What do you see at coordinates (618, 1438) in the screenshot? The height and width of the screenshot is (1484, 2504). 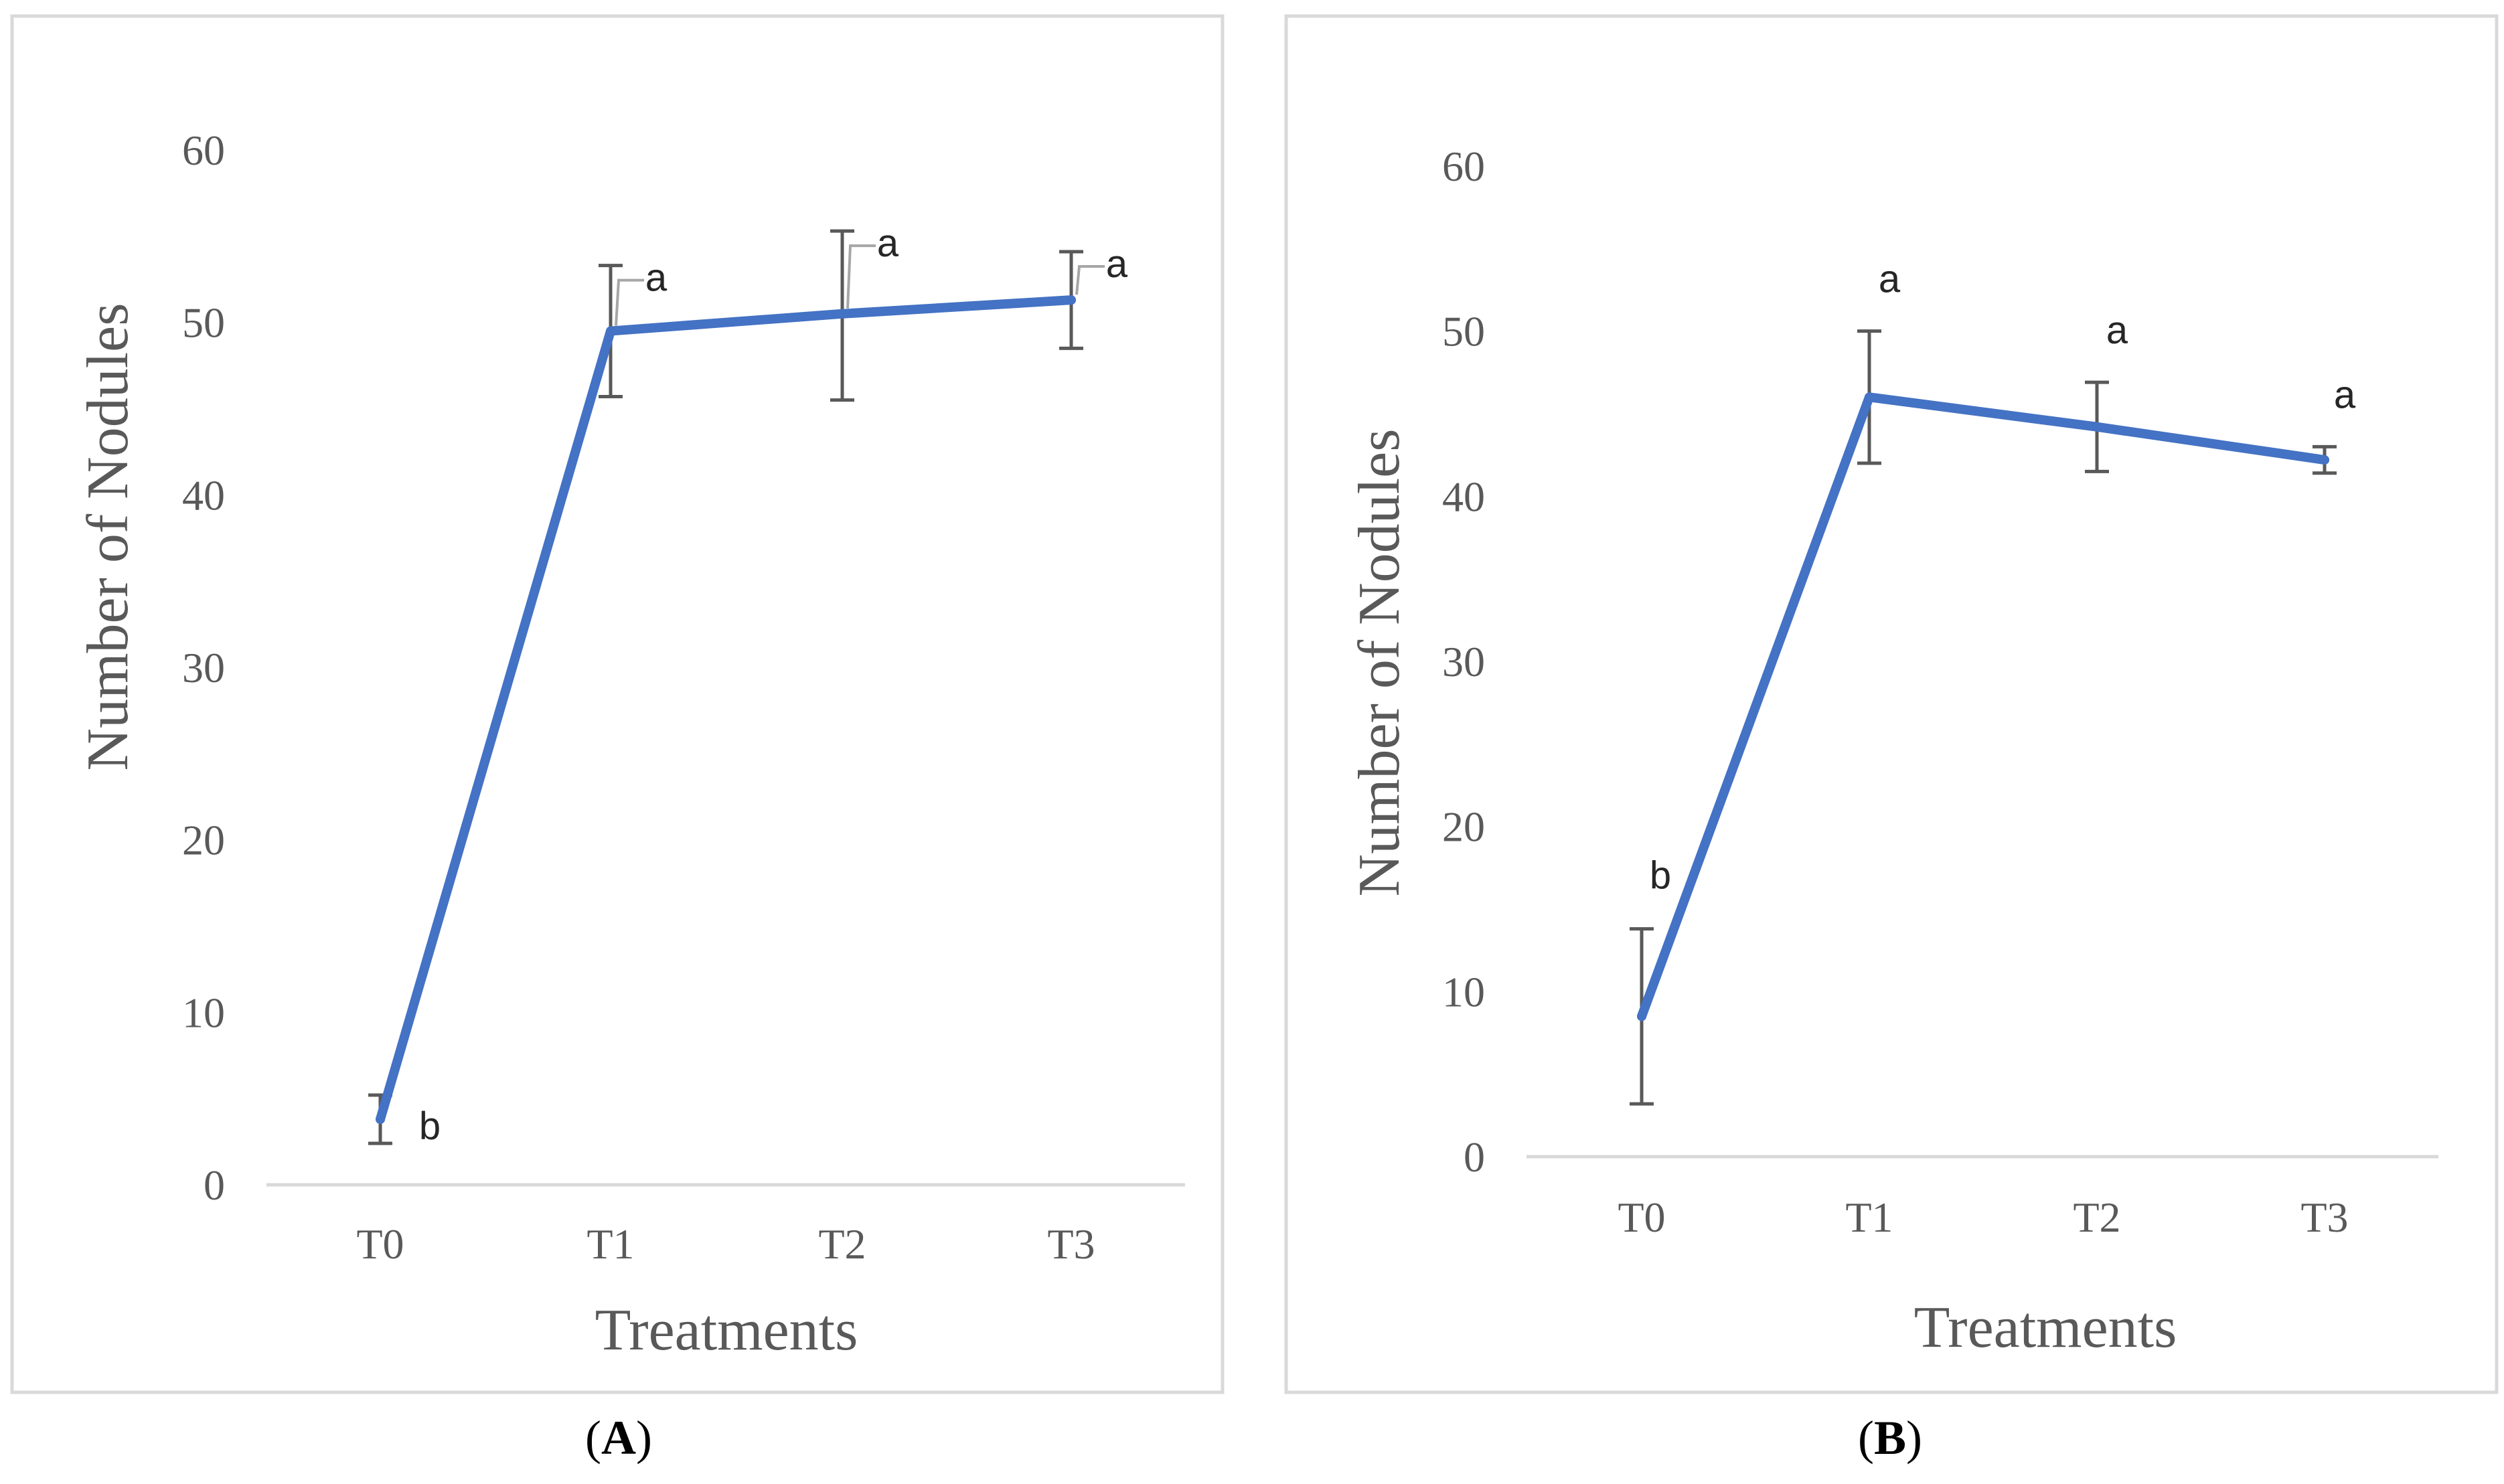 I see `panel-a-caption: (A)` at bounding box center [618, 1438].